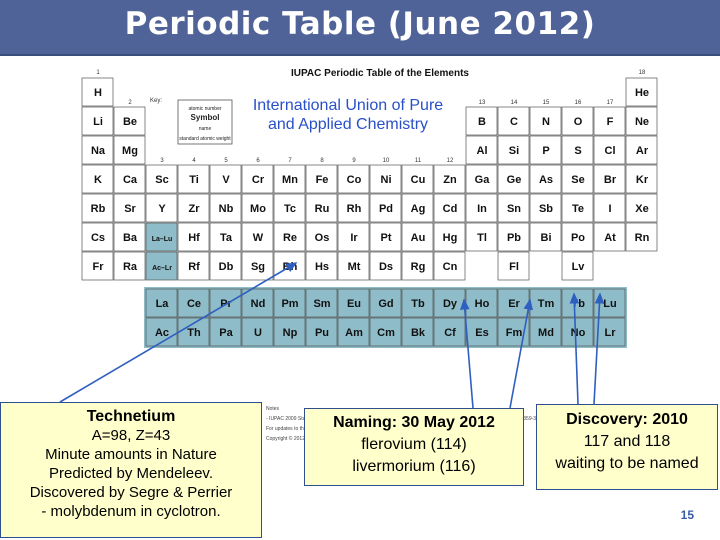 Image resolution: width=720 pixels, height=540 pixels. Describe the element at coordinates (386, 209) in the screenshot. I see `element-symbol: Pd` at that location.